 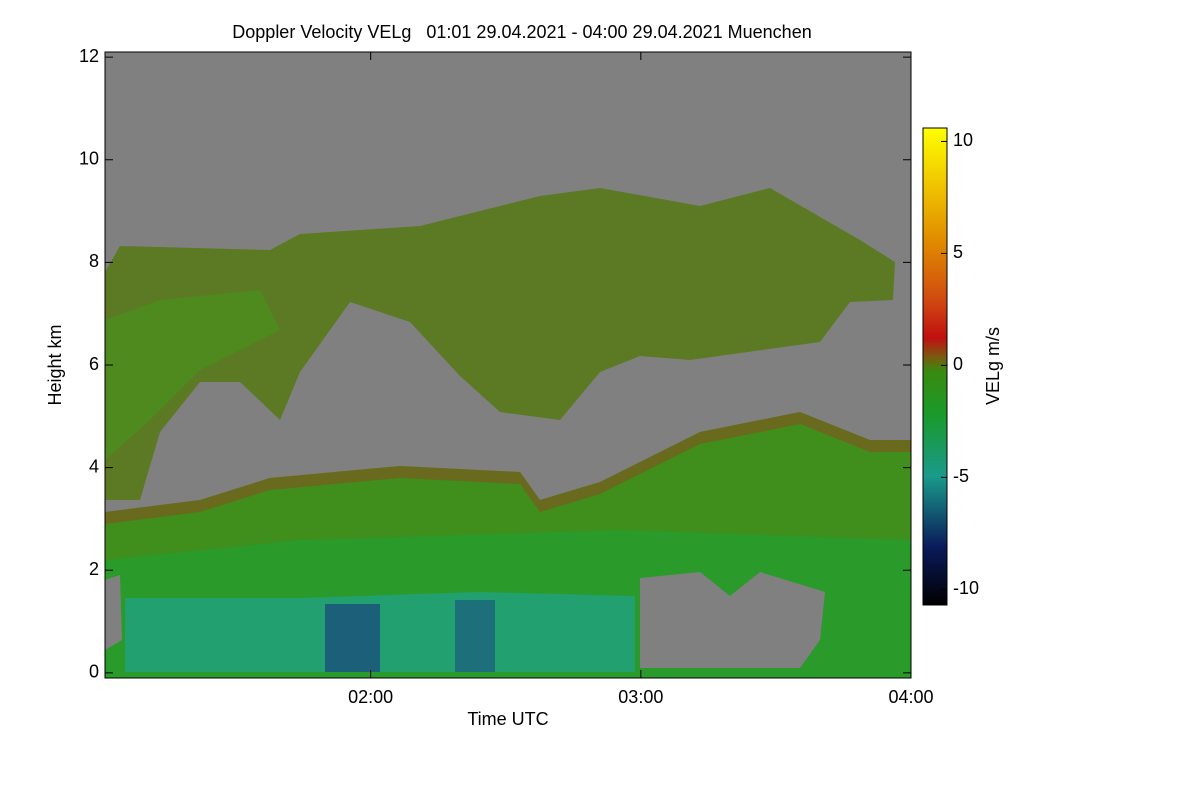 I want to click on x-tick-label: 04:00, so click(x=910, y=697).